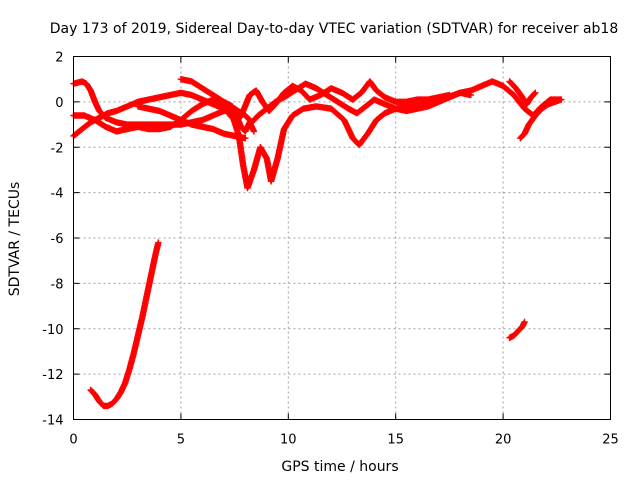 This screenshot has width=640, height=480. Describe the element at coordinates (52, 421) in the screenshot. I see `y-tick-label: -14` at that location.